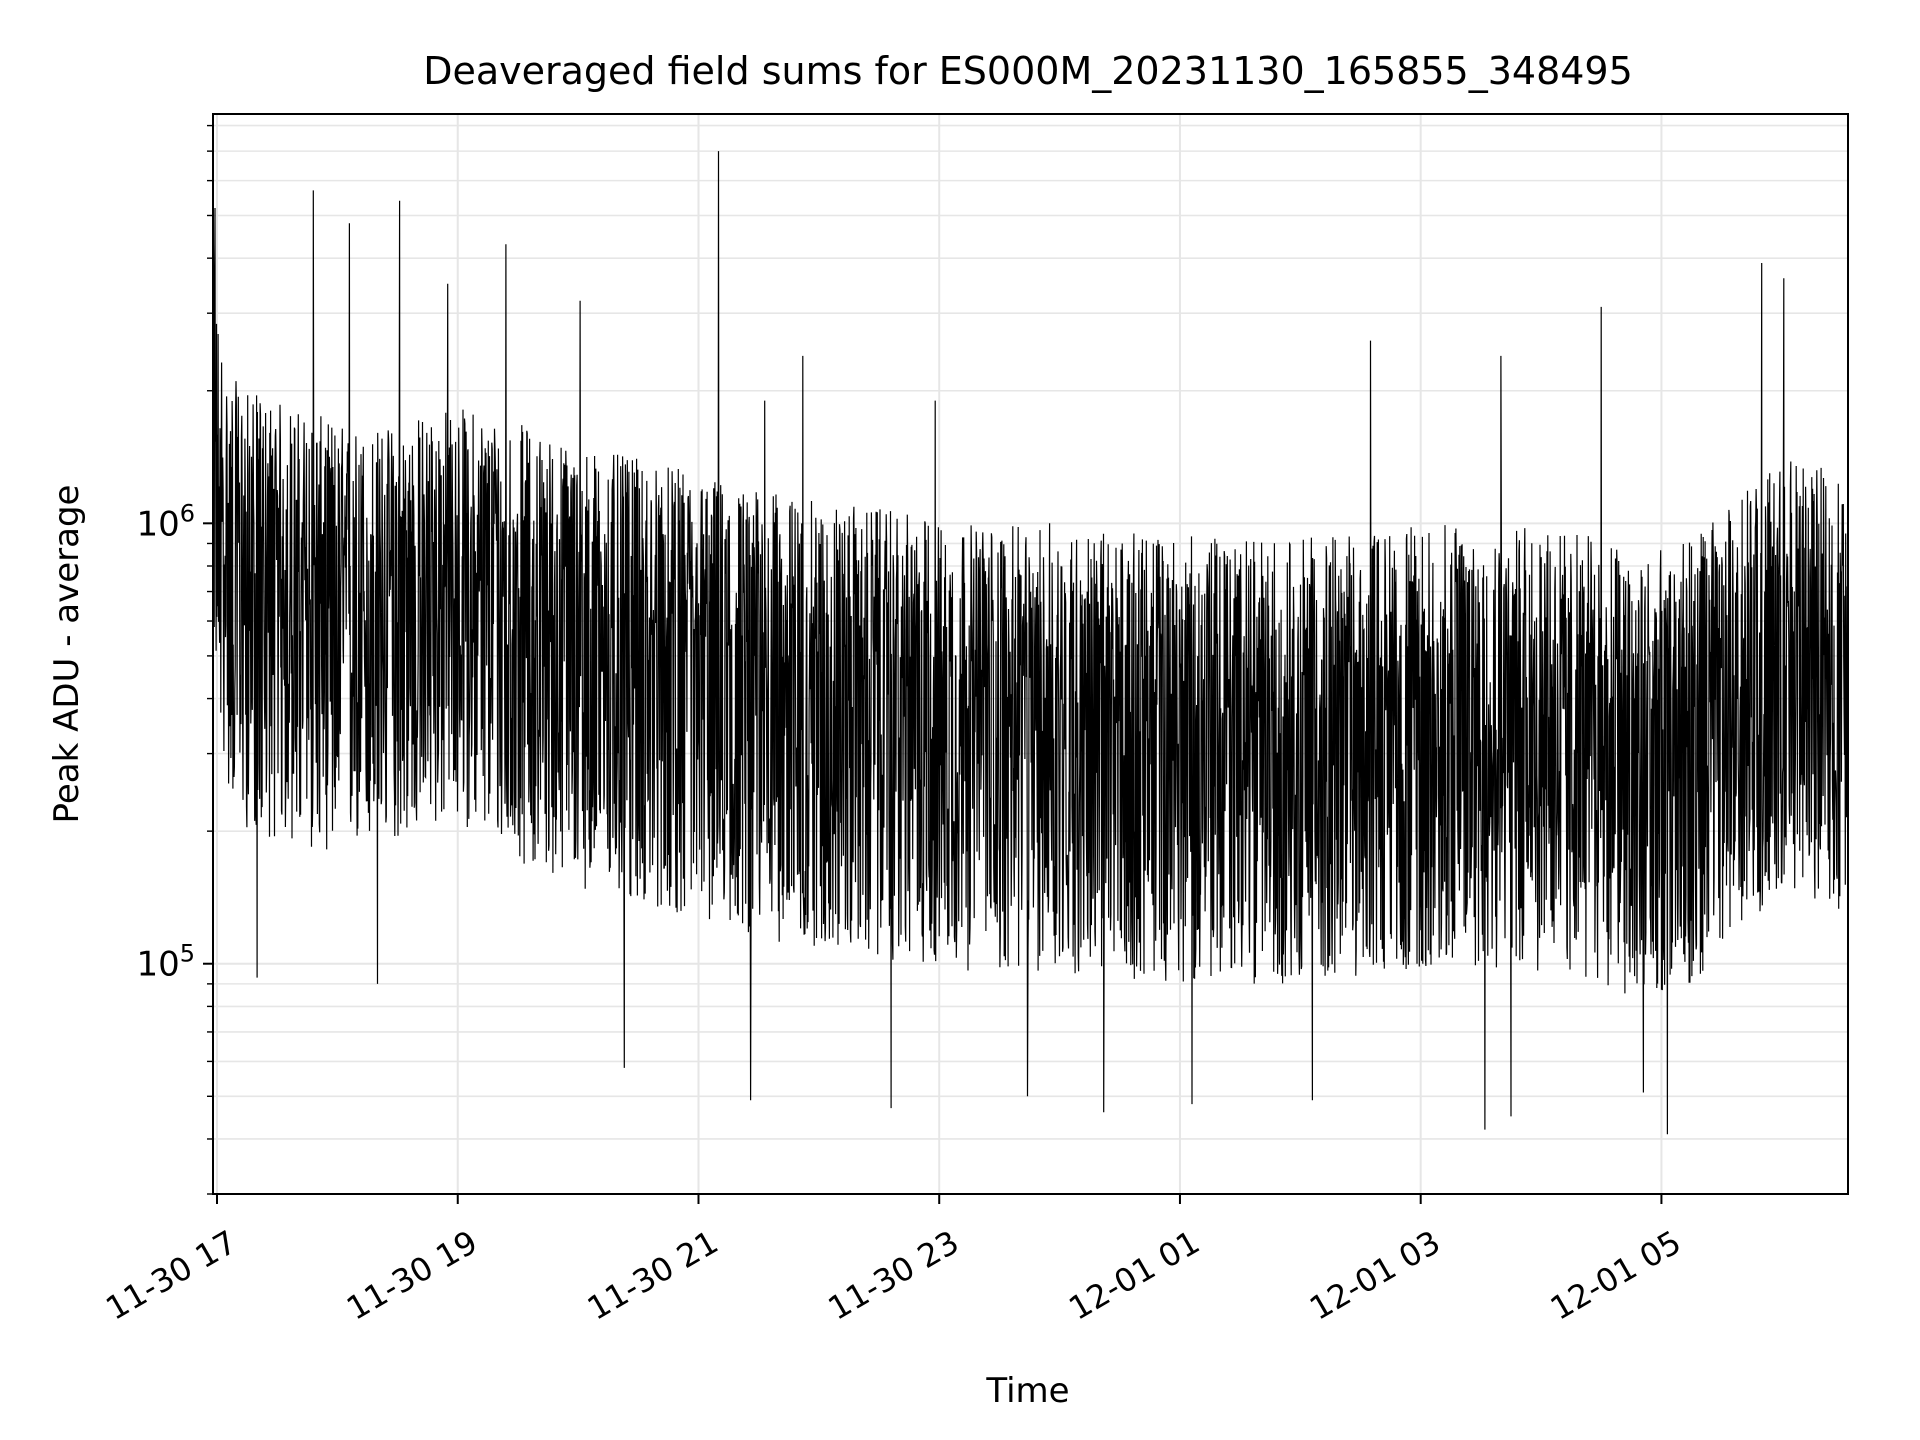 This screenshot has height=1440, width=1920. I want to click on x-tick-label: 12-01 05, so click(1616, 1275).